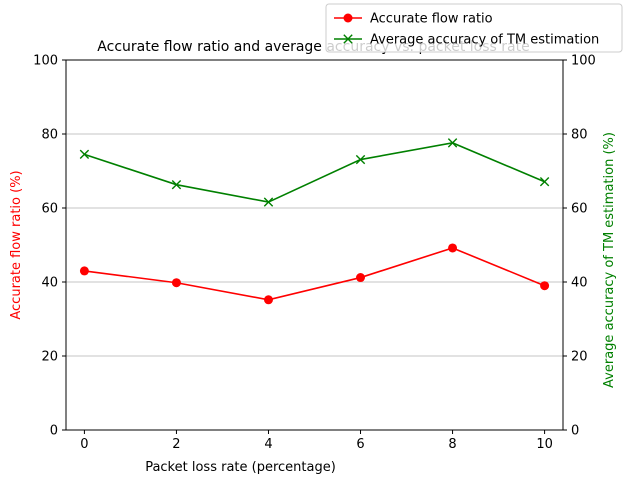  I want to click on legend-box, so click(474, 28).